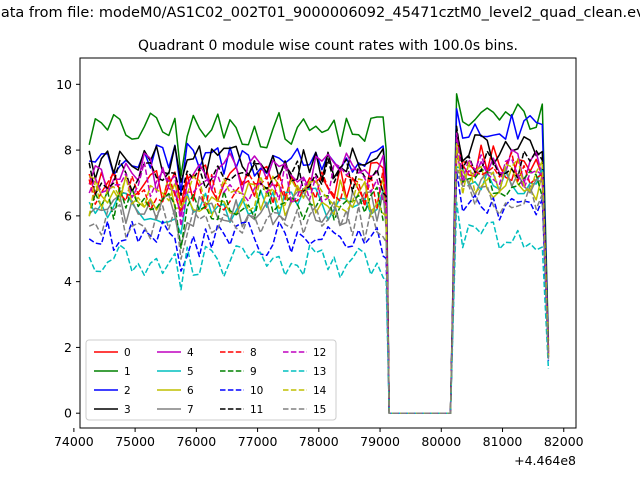 This screenshot has height=480, width=640. What do you see at coordinates (135, 441) in the screenshot?
I see `x-tick-label: 75000` at bounding box center [135, 441].